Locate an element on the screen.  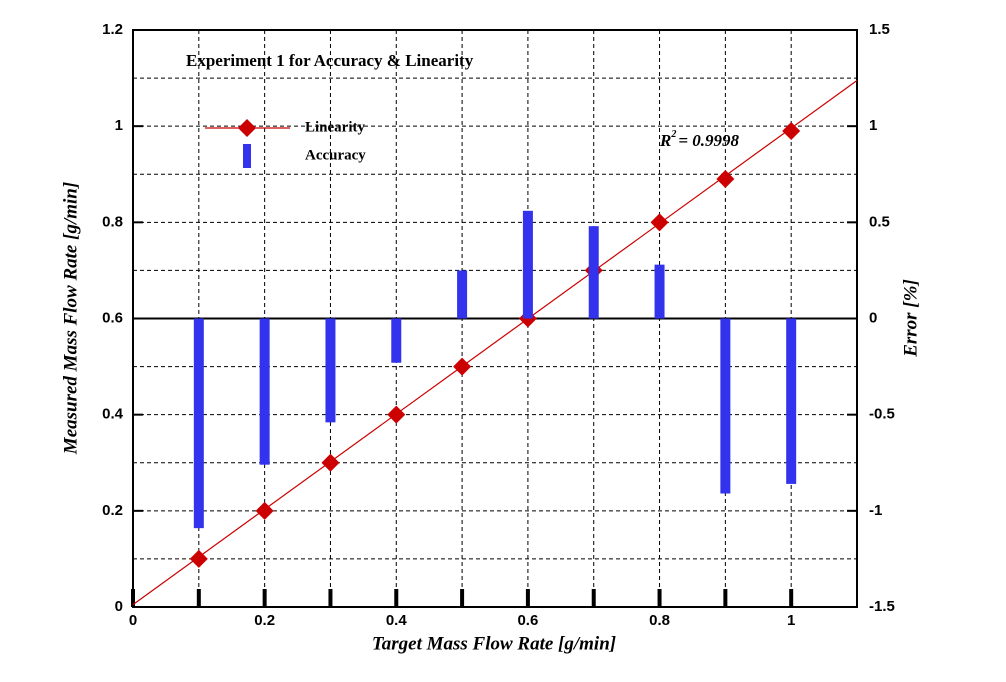
y-tick-label: 1 is located at coordinates (119, 125).